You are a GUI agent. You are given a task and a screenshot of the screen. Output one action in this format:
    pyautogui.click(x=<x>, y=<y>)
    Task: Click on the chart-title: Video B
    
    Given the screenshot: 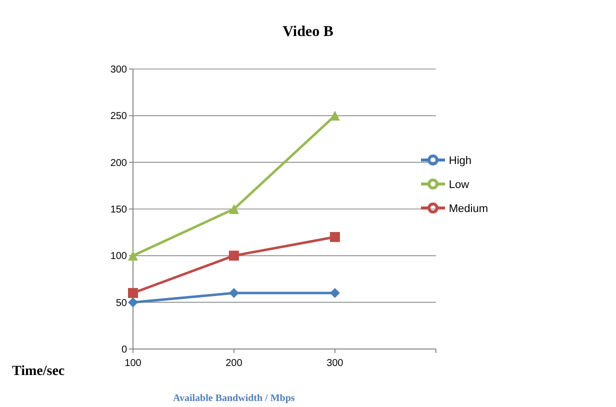 What is the action you would take?
    pyautogui.click(x=308, y=32)
    